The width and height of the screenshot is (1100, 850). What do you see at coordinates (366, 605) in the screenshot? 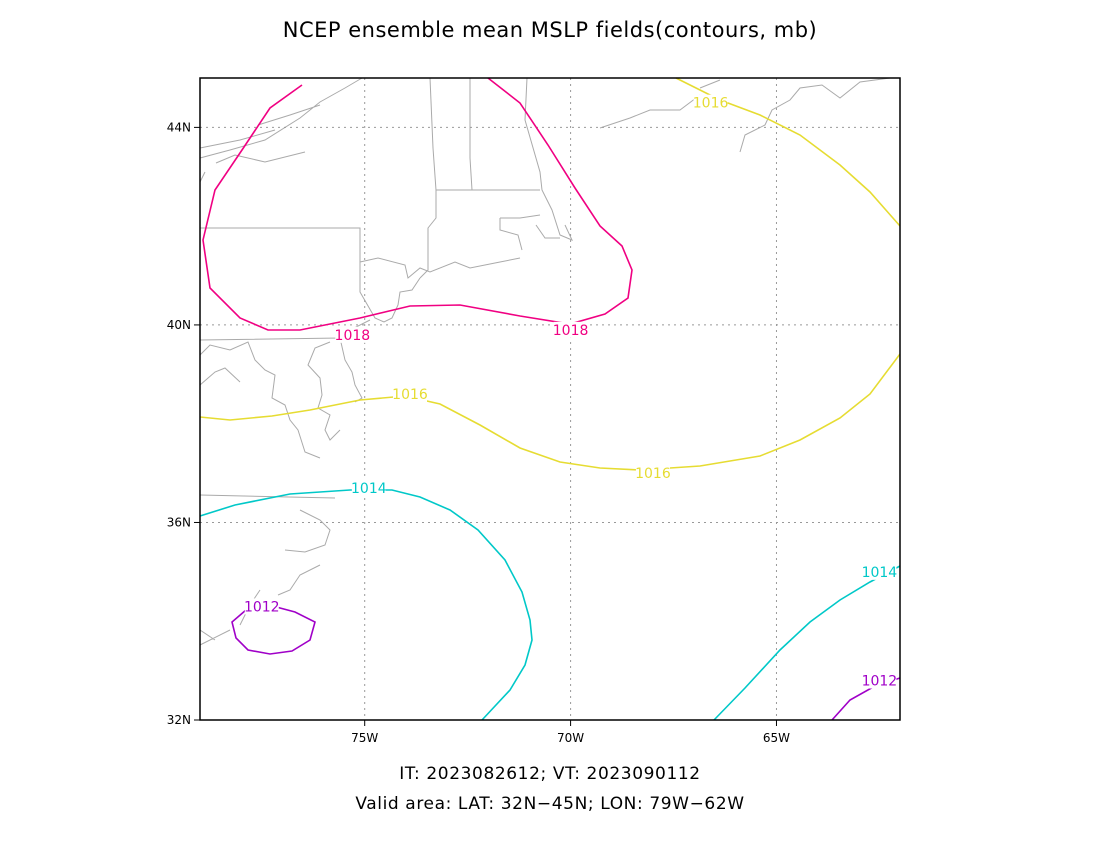
I see `contour-1014-west` at bounding box center [366, 605].